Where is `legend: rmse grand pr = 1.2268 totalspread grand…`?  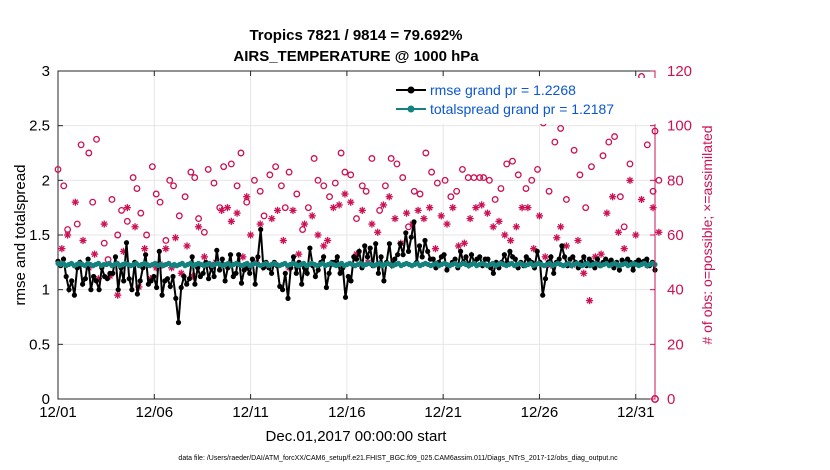 legend: rmse grand pr = 1.2268 totalspread grand… is located at coordinates (524, 101).